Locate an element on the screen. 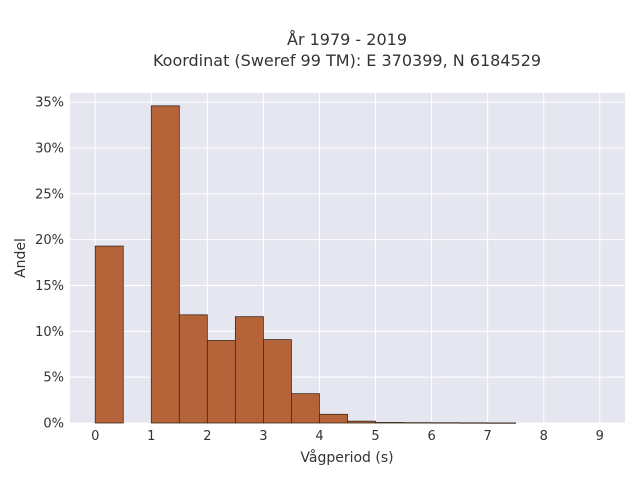 Image resolution: width=640 pixels, height=484 pixels. y-tick-label: 30% is located at coordinates (49, 149).